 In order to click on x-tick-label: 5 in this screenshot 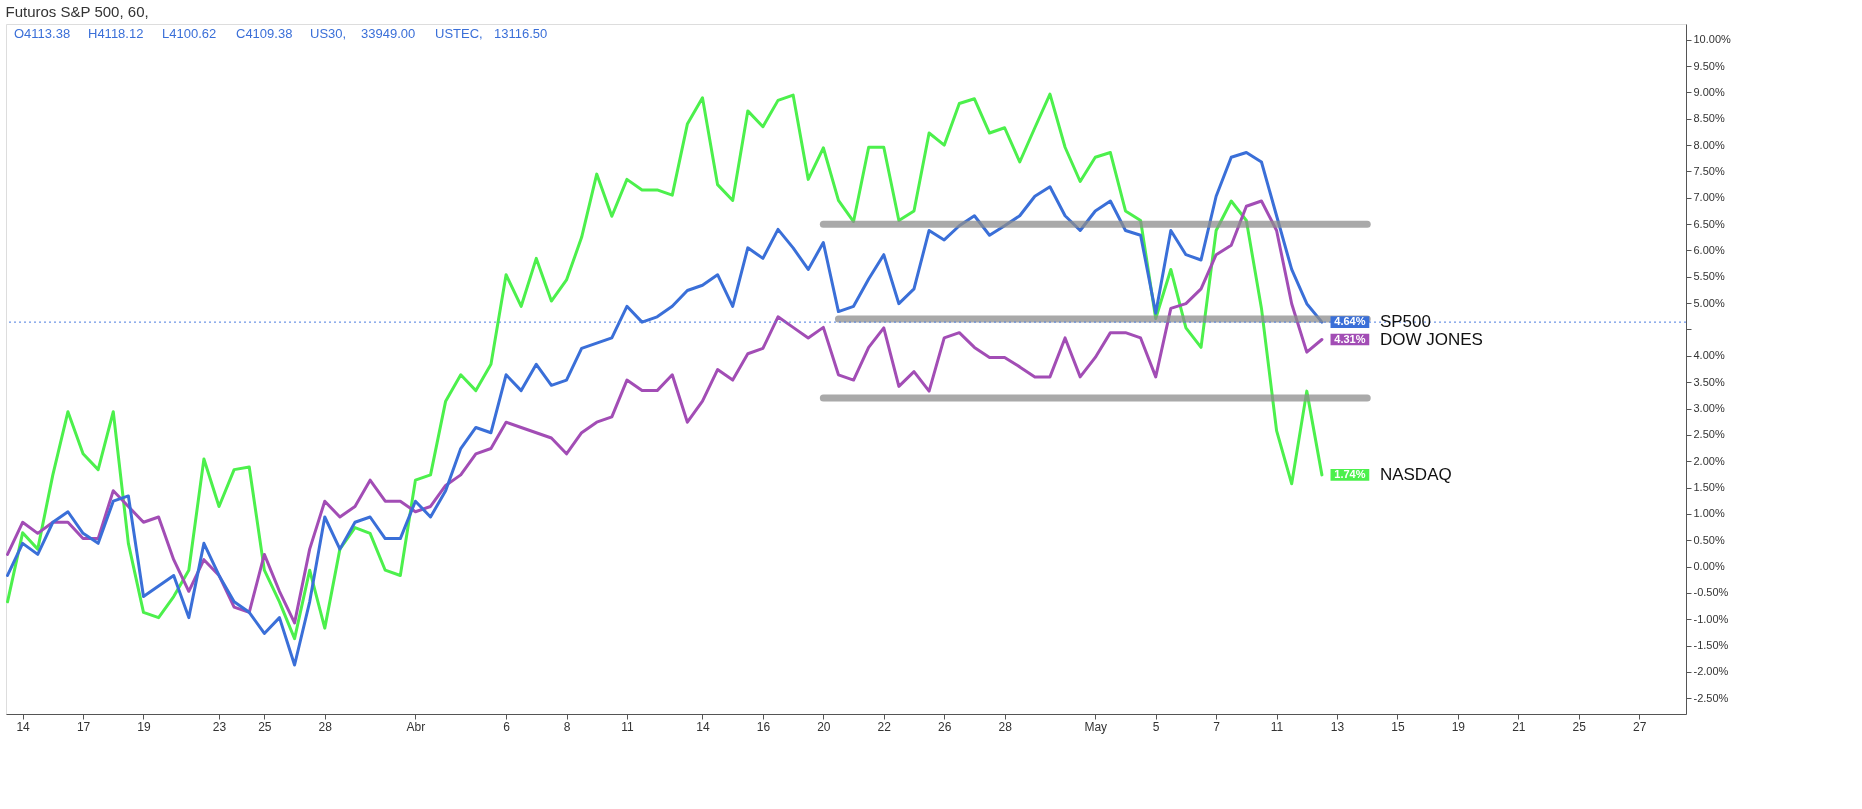, I will do `click(1156, 726)`.